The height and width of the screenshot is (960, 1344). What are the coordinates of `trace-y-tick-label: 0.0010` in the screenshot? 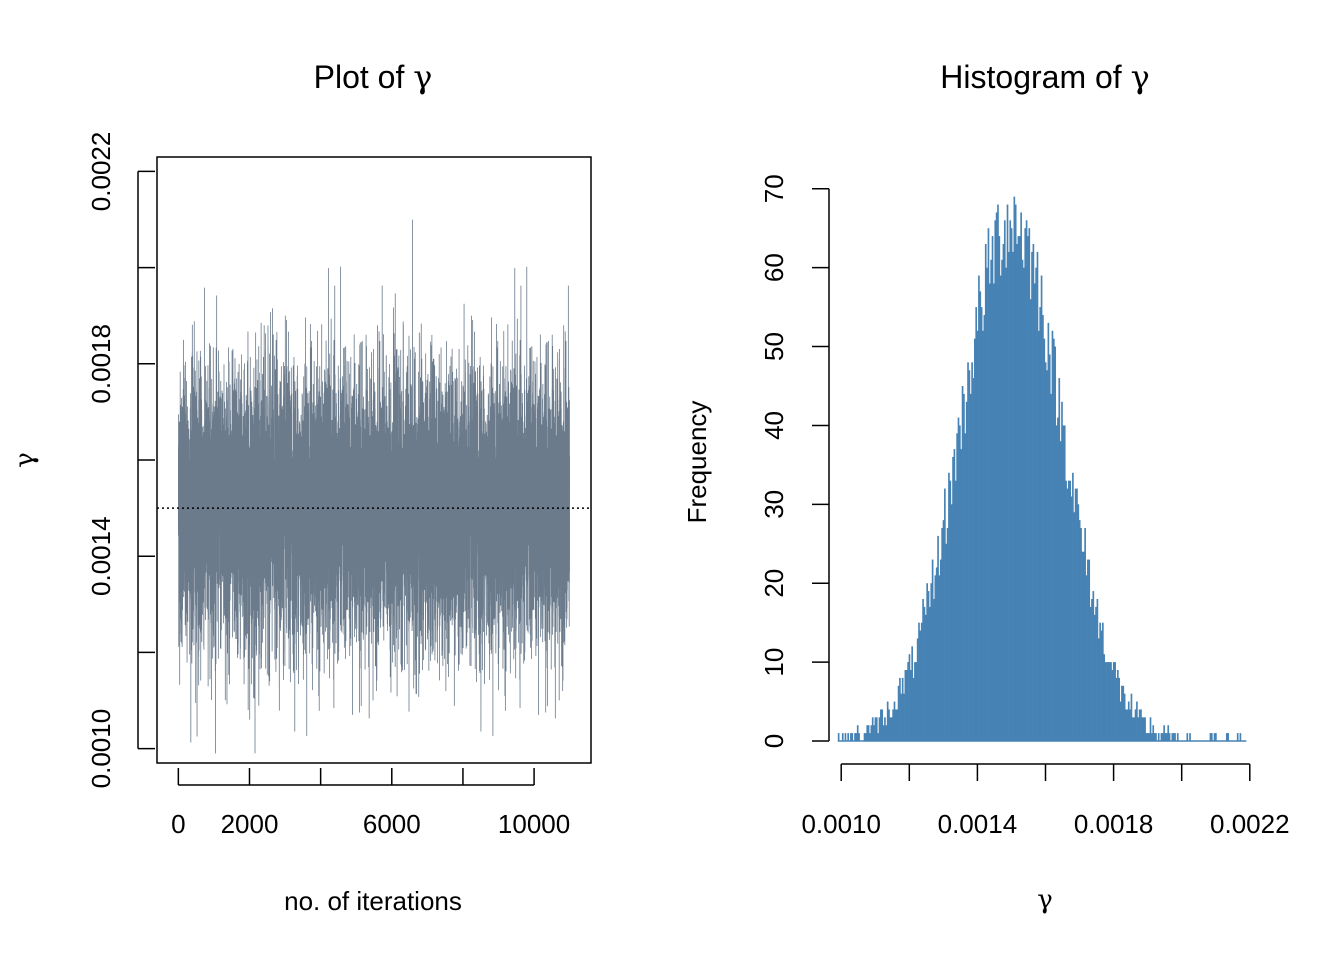 It's located at (101, 749).